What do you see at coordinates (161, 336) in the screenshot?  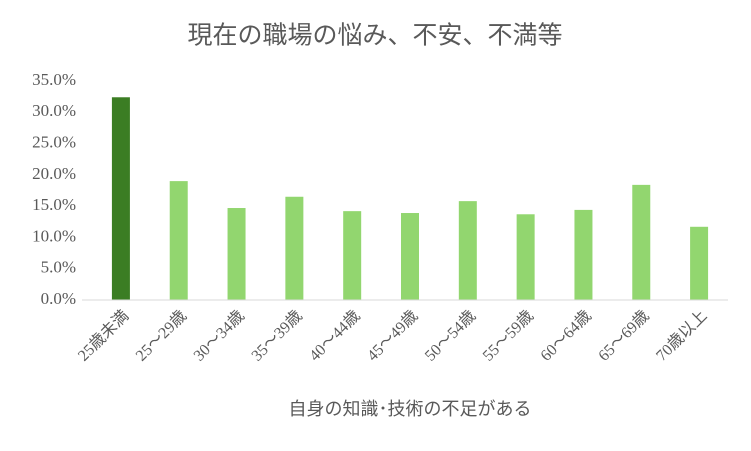 I see `x-tick-label: 25～29歳` at bounding box center [161, 336].